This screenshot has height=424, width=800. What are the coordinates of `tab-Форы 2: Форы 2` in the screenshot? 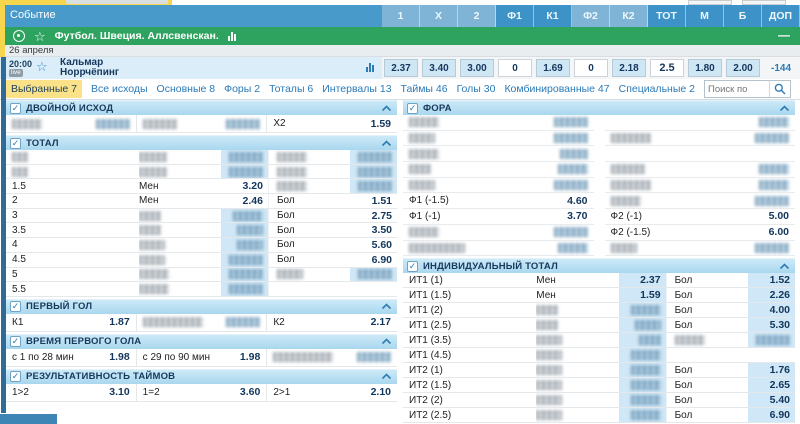 It's located at (242, 89).